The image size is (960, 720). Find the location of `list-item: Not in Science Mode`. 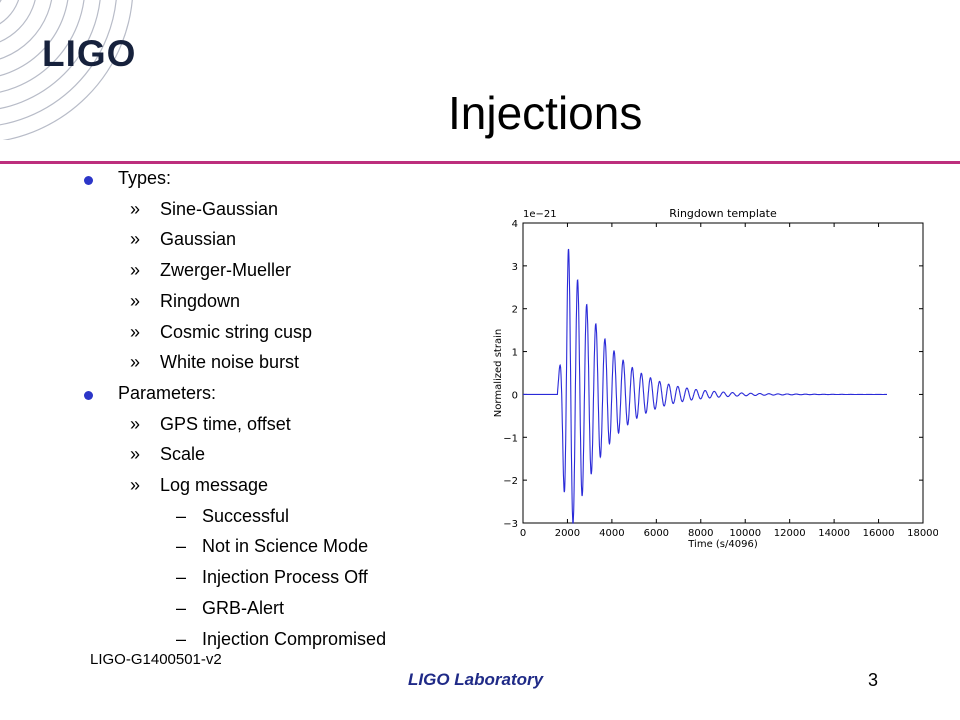

list-item: Not in Science Mode is located at coordinates (285, 546).